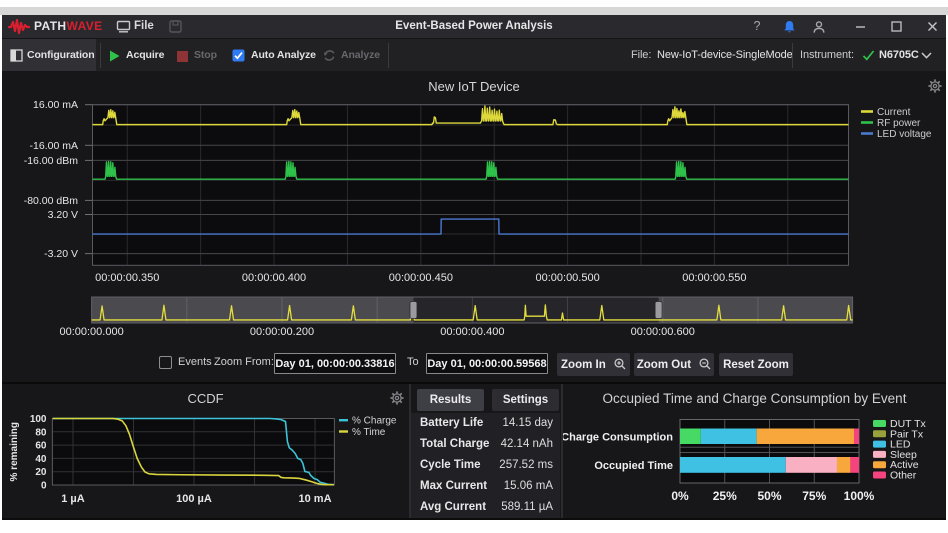 The height and width of the screenshot is (533, 948). What do you see at coordinates (73, 499) in the screenshot?
I see `svg-text: 1 µA` at bounding box center [73, 499].